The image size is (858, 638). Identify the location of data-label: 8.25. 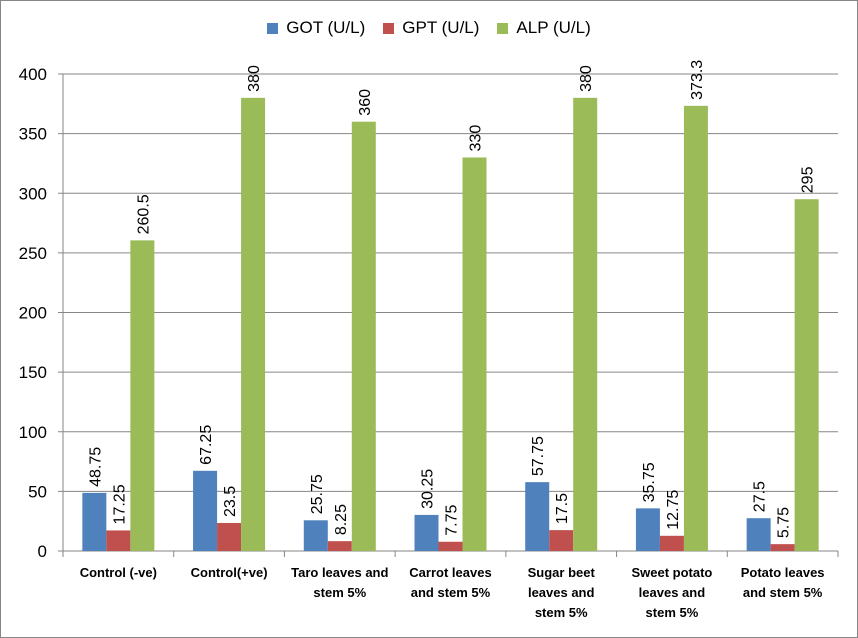
(341, 519).